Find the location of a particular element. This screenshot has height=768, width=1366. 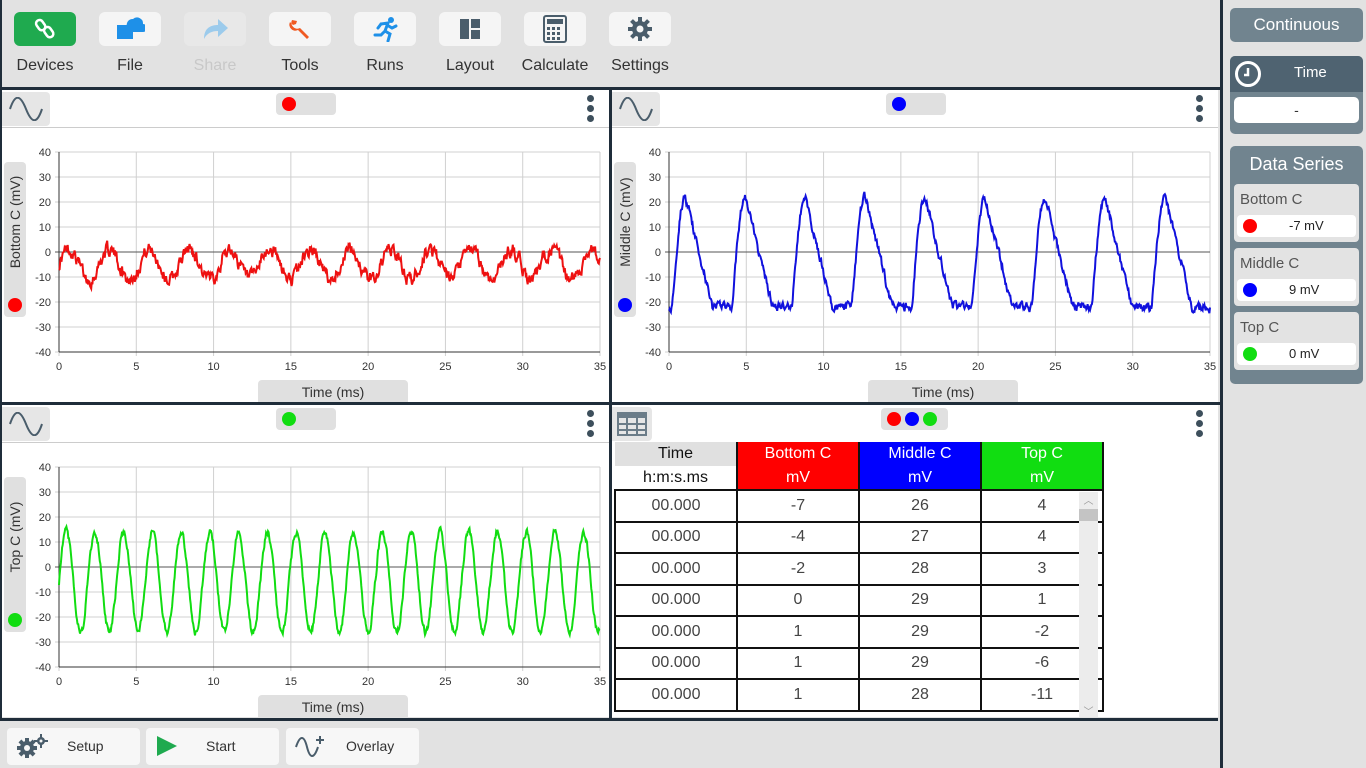

link-icon is located at coordinates (44, 28).